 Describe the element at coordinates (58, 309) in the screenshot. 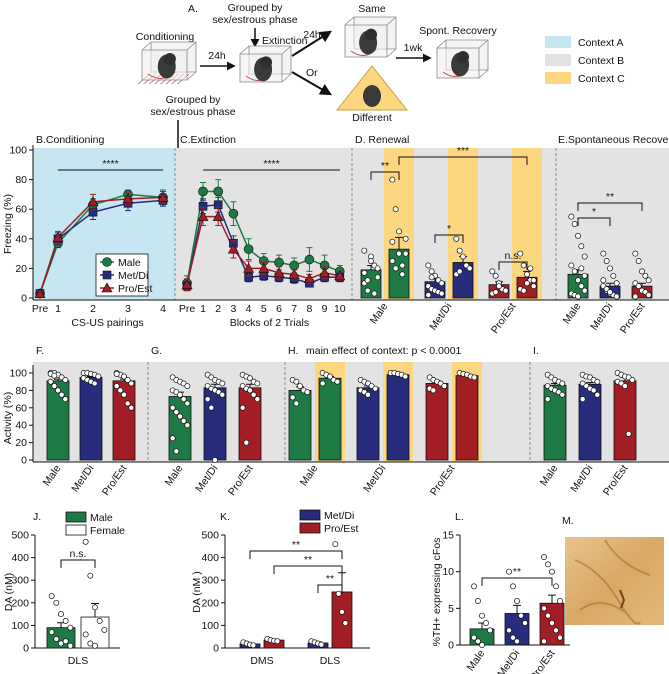

I see `x-tick-label: 1` at that location.